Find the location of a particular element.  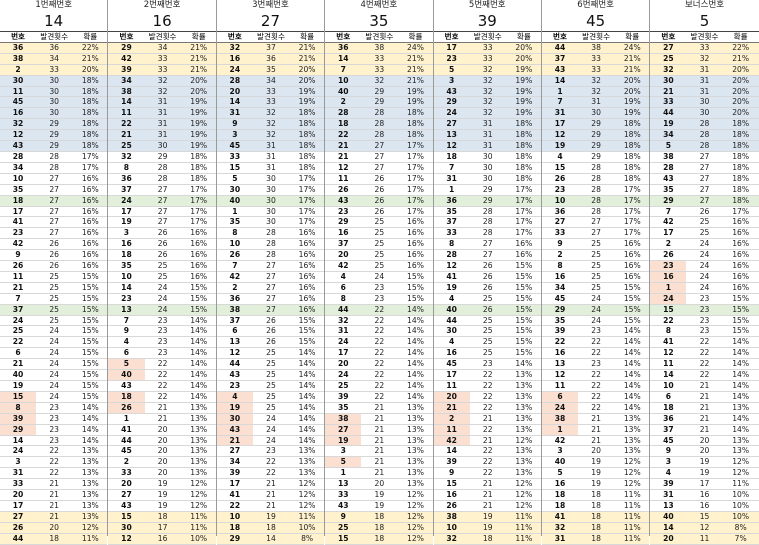

ball-number-cell: 45 is located at coordinates (126, 451).